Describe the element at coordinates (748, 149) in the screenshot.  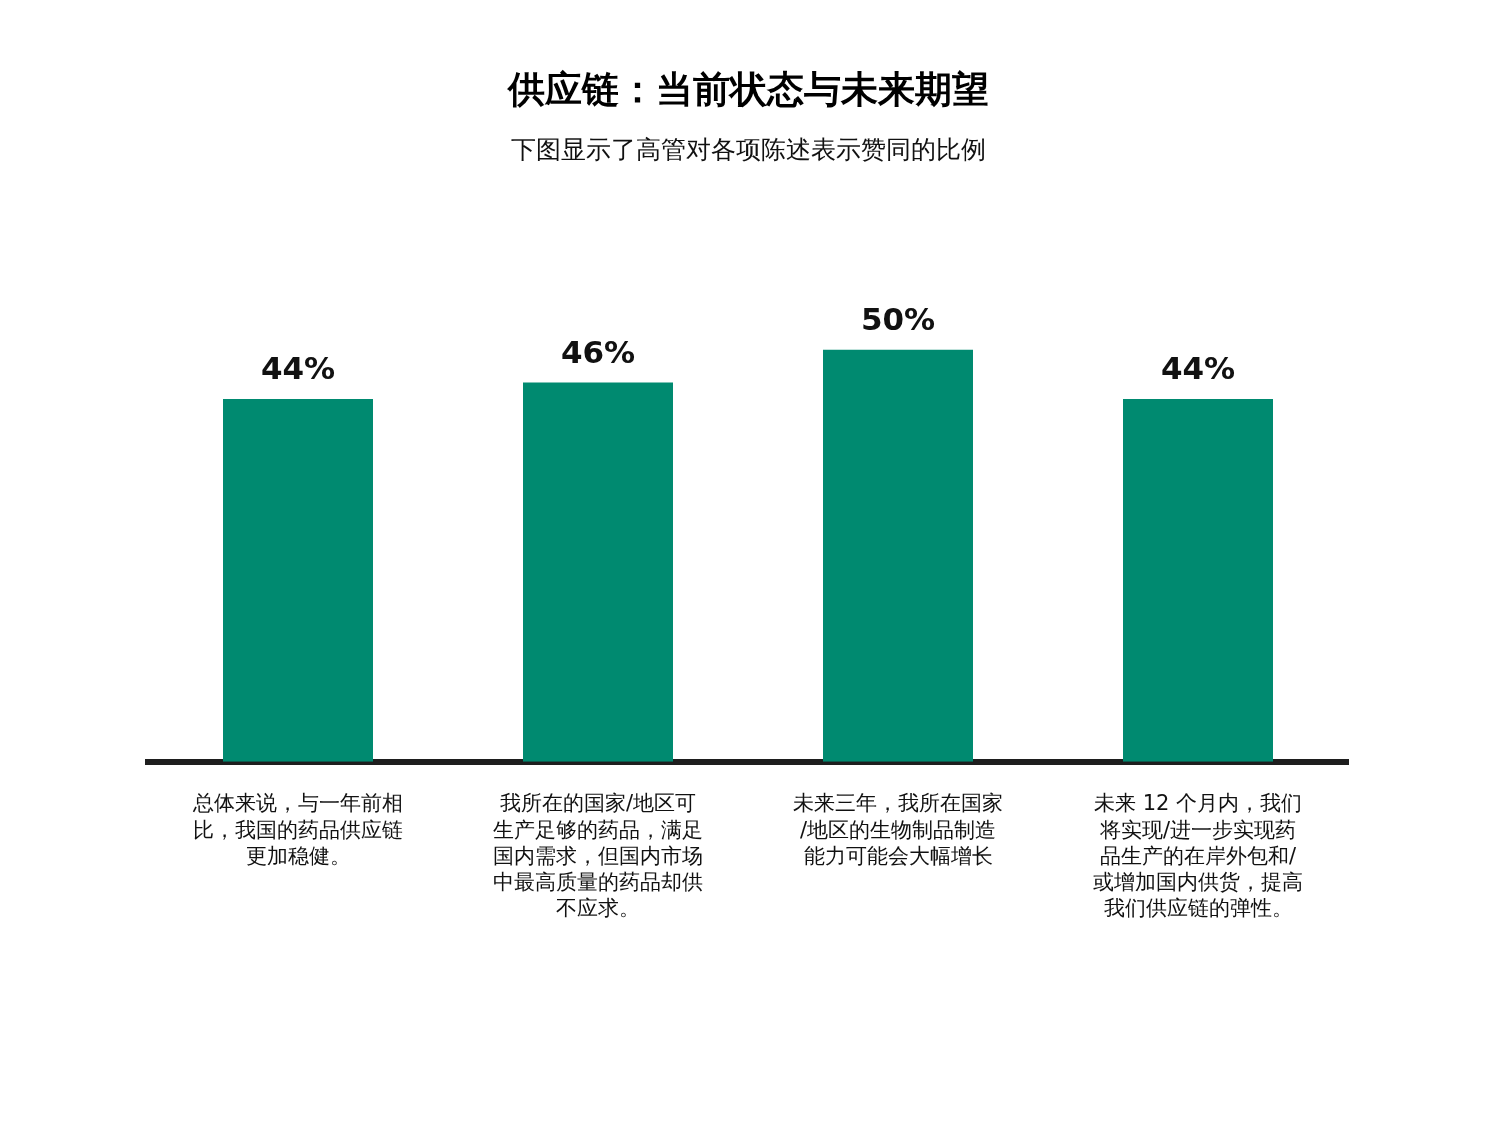
I see `chart-subtitle: 下图显示了高管对各项陈述表示赞同的比例` at that location.